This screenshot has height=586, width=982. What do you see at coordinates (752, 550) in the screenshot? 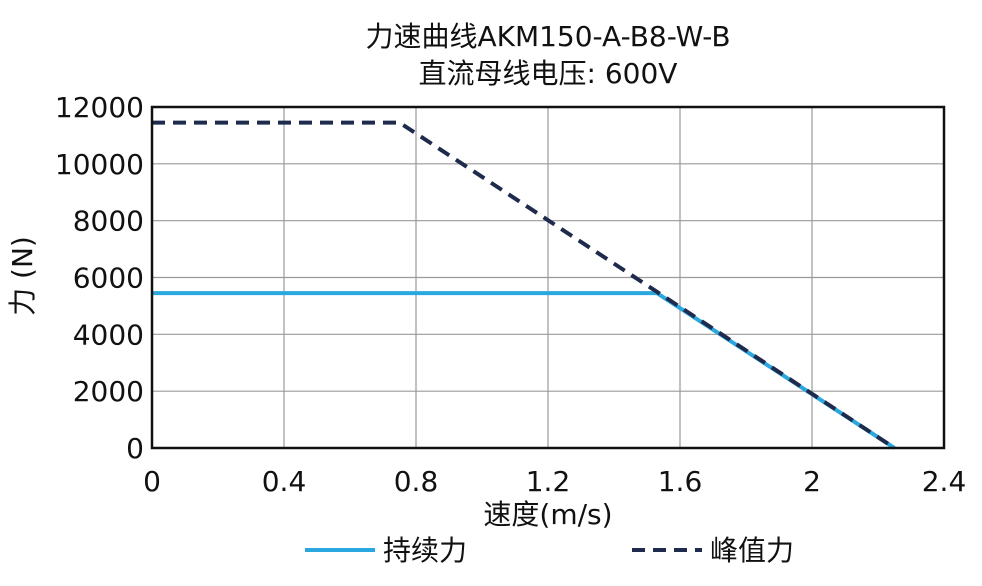
I see `legend-label-1: 峰值力` at bounding box center [752, 550].